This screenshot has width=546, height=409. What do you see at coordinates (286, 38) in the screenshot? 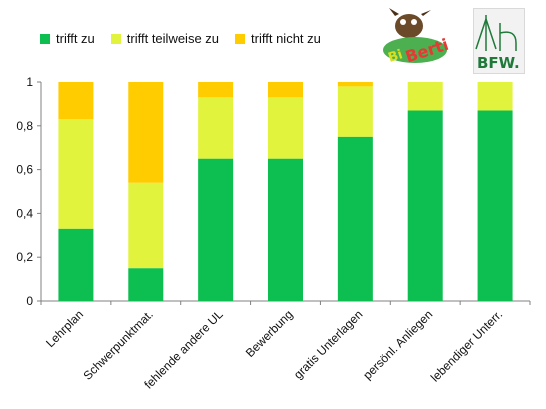
I see `legend-label: trifft nicht zu` at bounding box center [286, 38].